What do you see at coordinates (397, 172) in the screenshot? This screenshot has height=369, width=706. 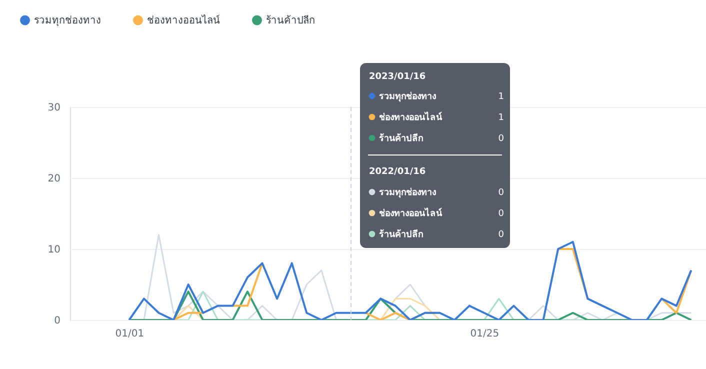 I see `annotation: 2022/01/16` at bounding box center [397, 172].